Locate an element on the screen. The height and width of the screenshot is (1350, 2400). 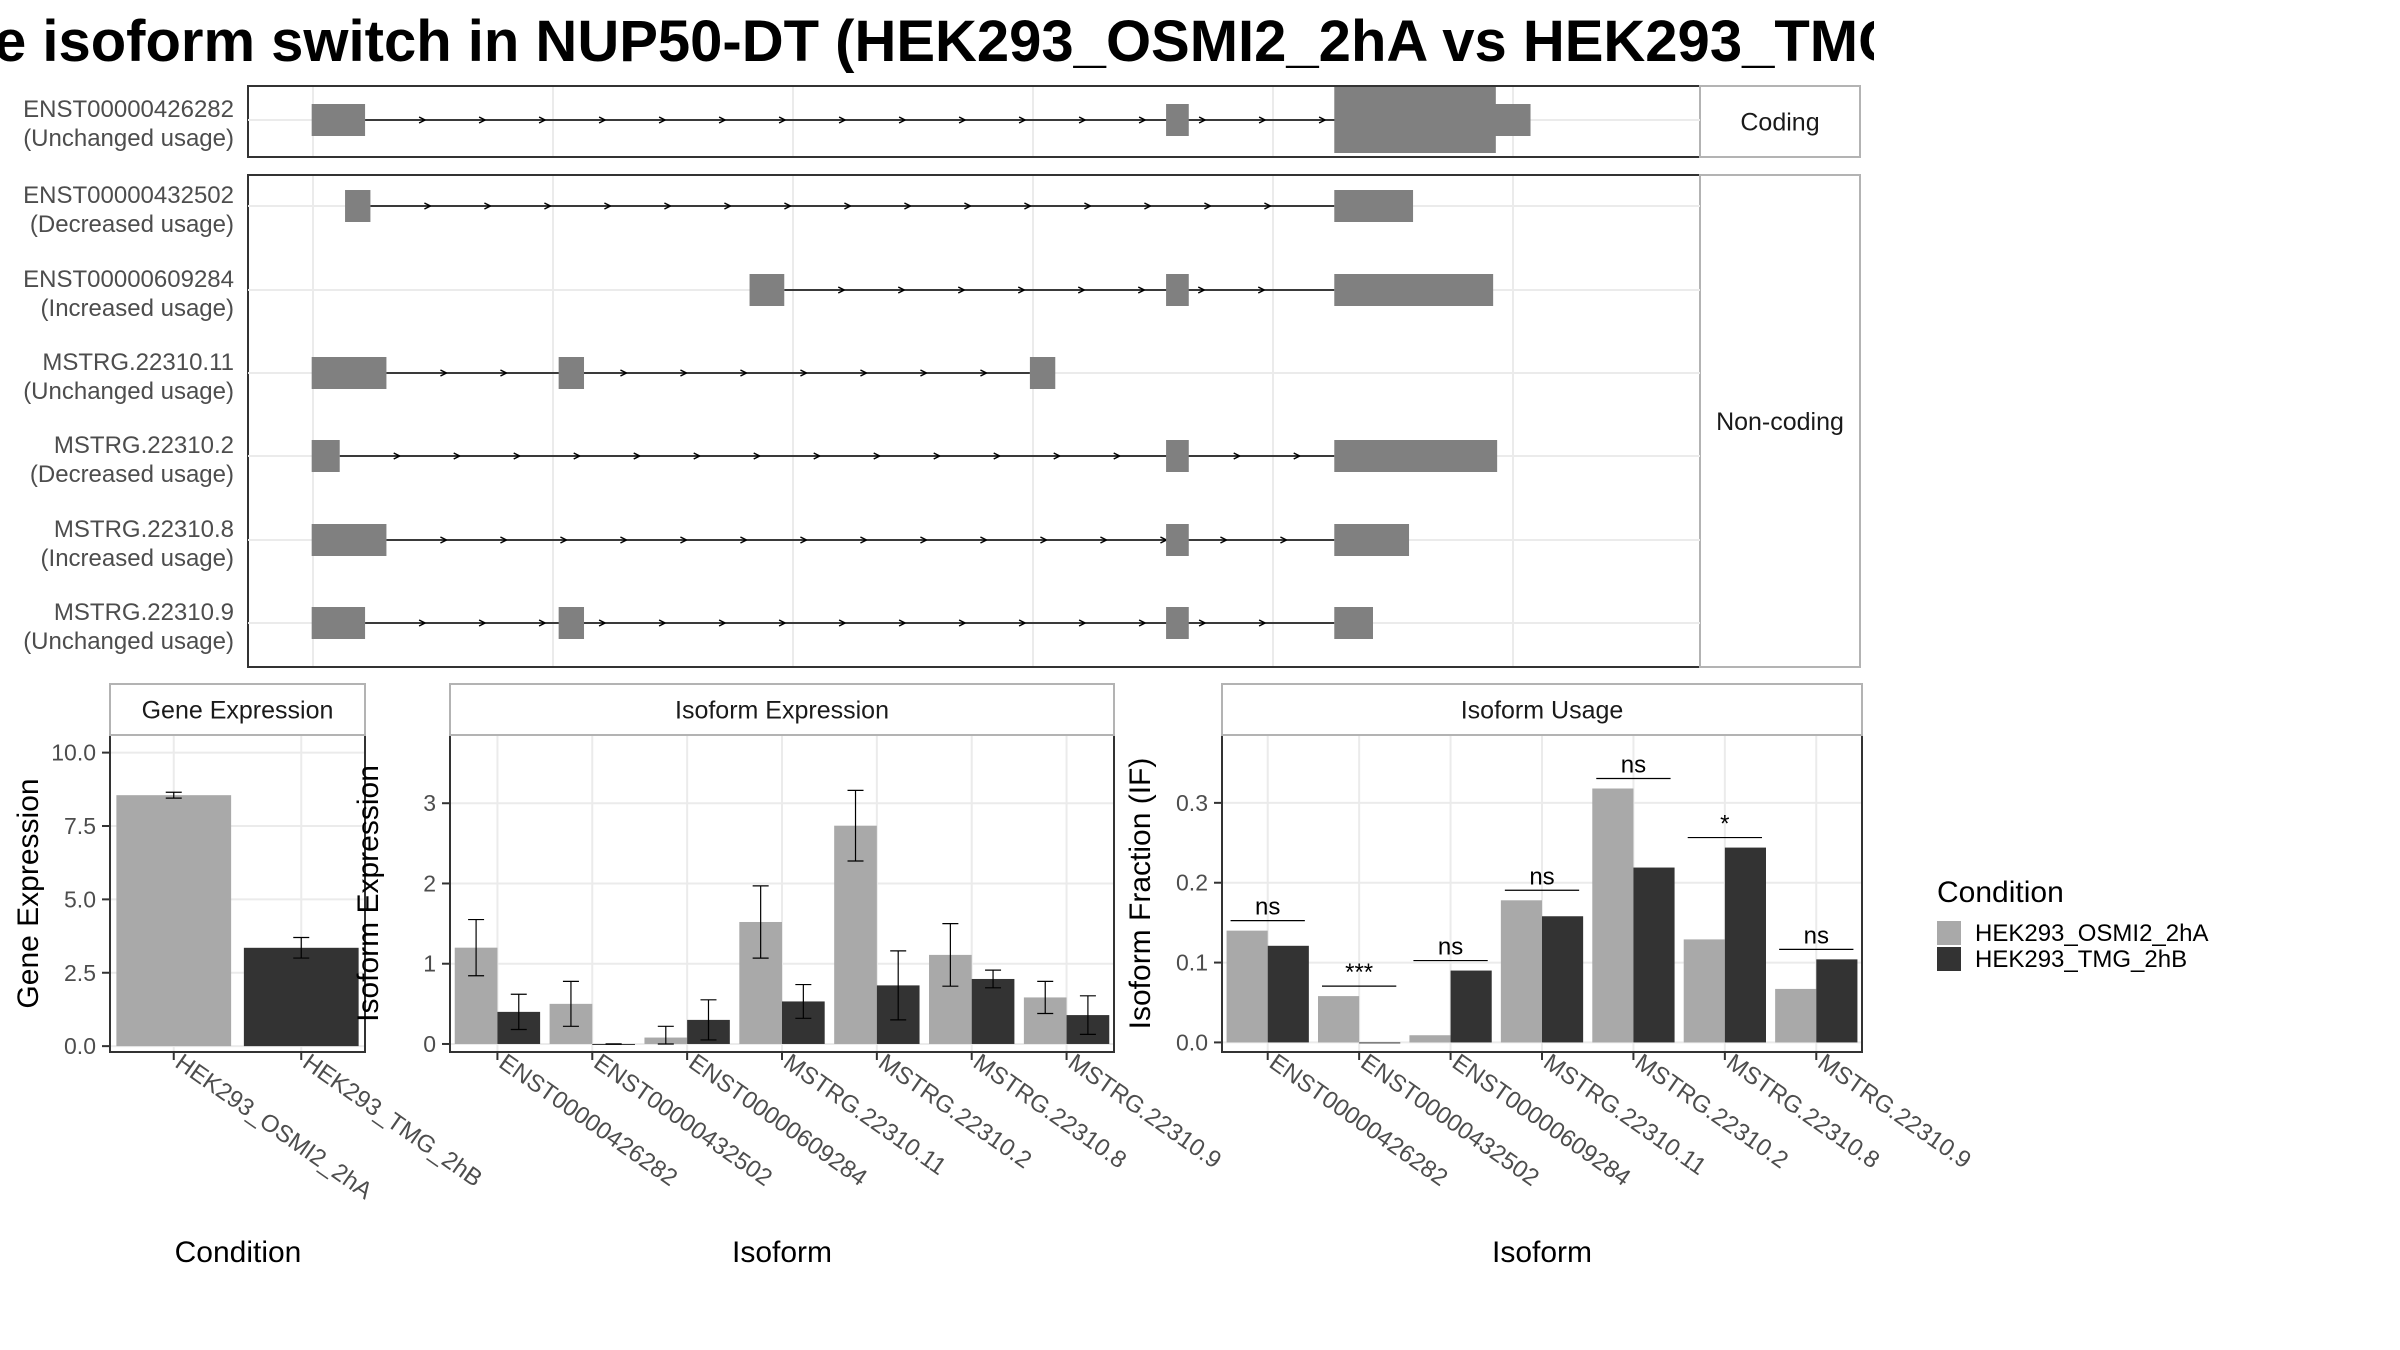
transcript-id-label: MSTRG.22310.9 is located at coordinates (144, 612).